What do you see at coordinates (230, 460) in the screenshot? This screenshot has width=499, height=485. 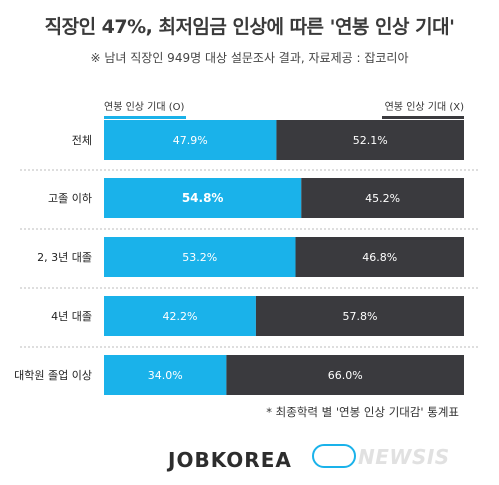 I see `jobkorea-logo: JOBKOREA` at bounding box center [230, 460].